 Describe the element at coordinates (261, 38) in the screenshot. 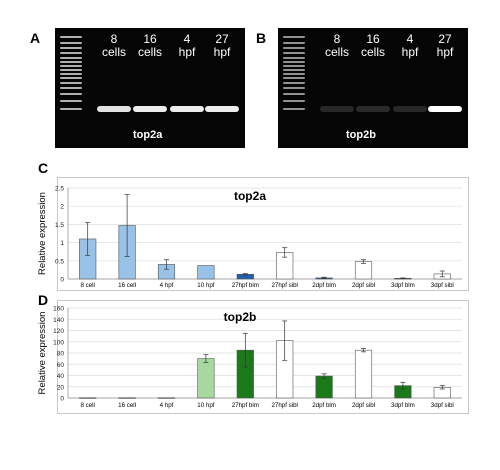

I see `panel-letter-b: B` at that location.